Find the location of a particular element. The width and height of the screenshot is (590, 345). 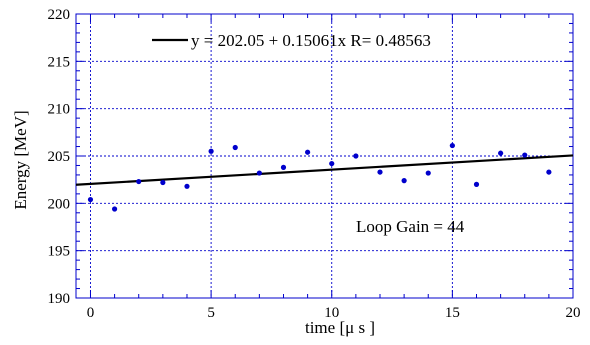

x-axis-label: time [μ s ] is located at coordinates (340, 327).